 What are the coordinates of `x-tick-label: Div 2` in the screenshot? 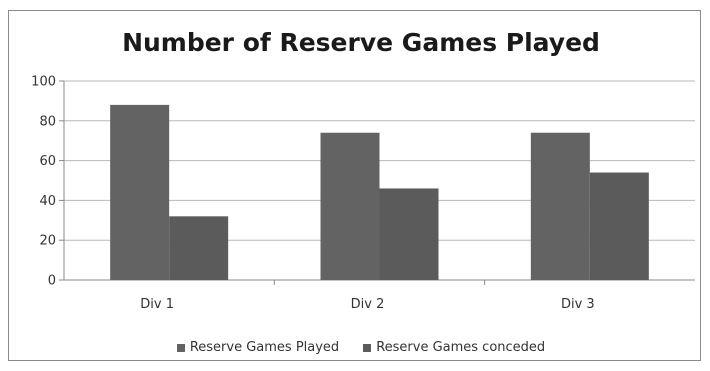 It's located at (368, 304).